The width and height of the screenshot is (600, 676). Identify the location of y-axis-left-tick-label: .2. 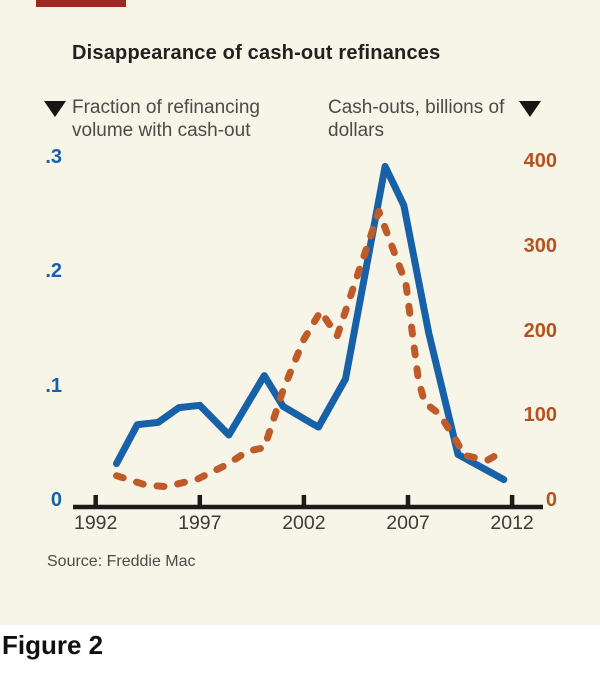
(53, 271).